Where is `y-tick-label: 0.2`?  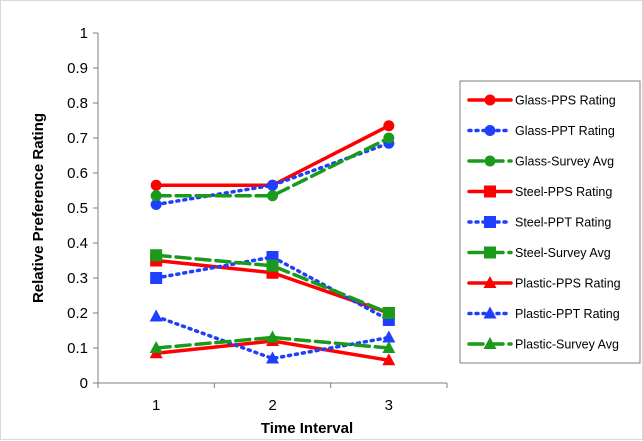 y-tick-label: 0.2 is located at coordinates (77, 313).